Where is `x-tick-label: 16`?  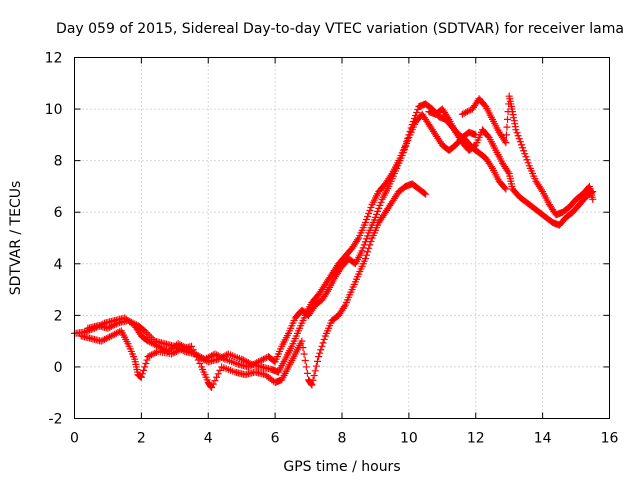
x-tick-label: 16 is located at coordinates (610, 439).